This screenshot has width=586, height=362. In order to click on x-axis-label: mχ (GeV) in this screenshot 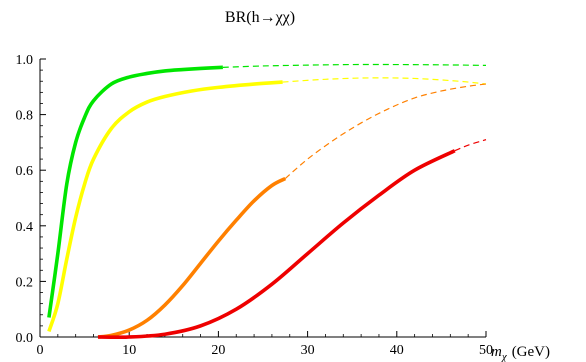, I will do `click(520, 353)`.